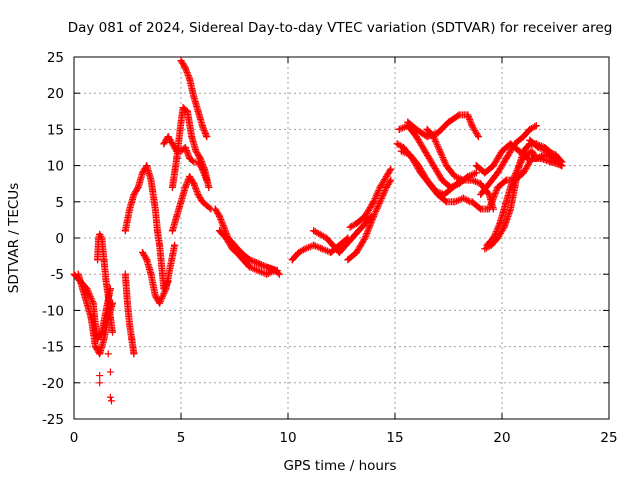  I want to click on outlier-points, so click(105, 377).